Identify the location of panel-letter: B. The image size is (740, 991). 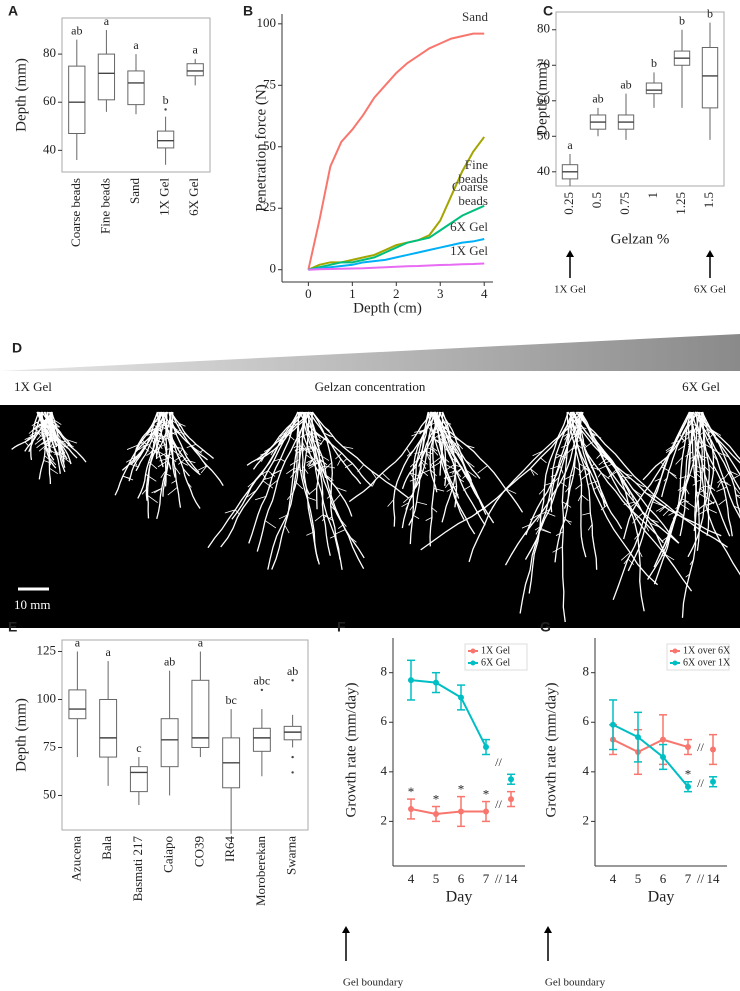
(248, 11).